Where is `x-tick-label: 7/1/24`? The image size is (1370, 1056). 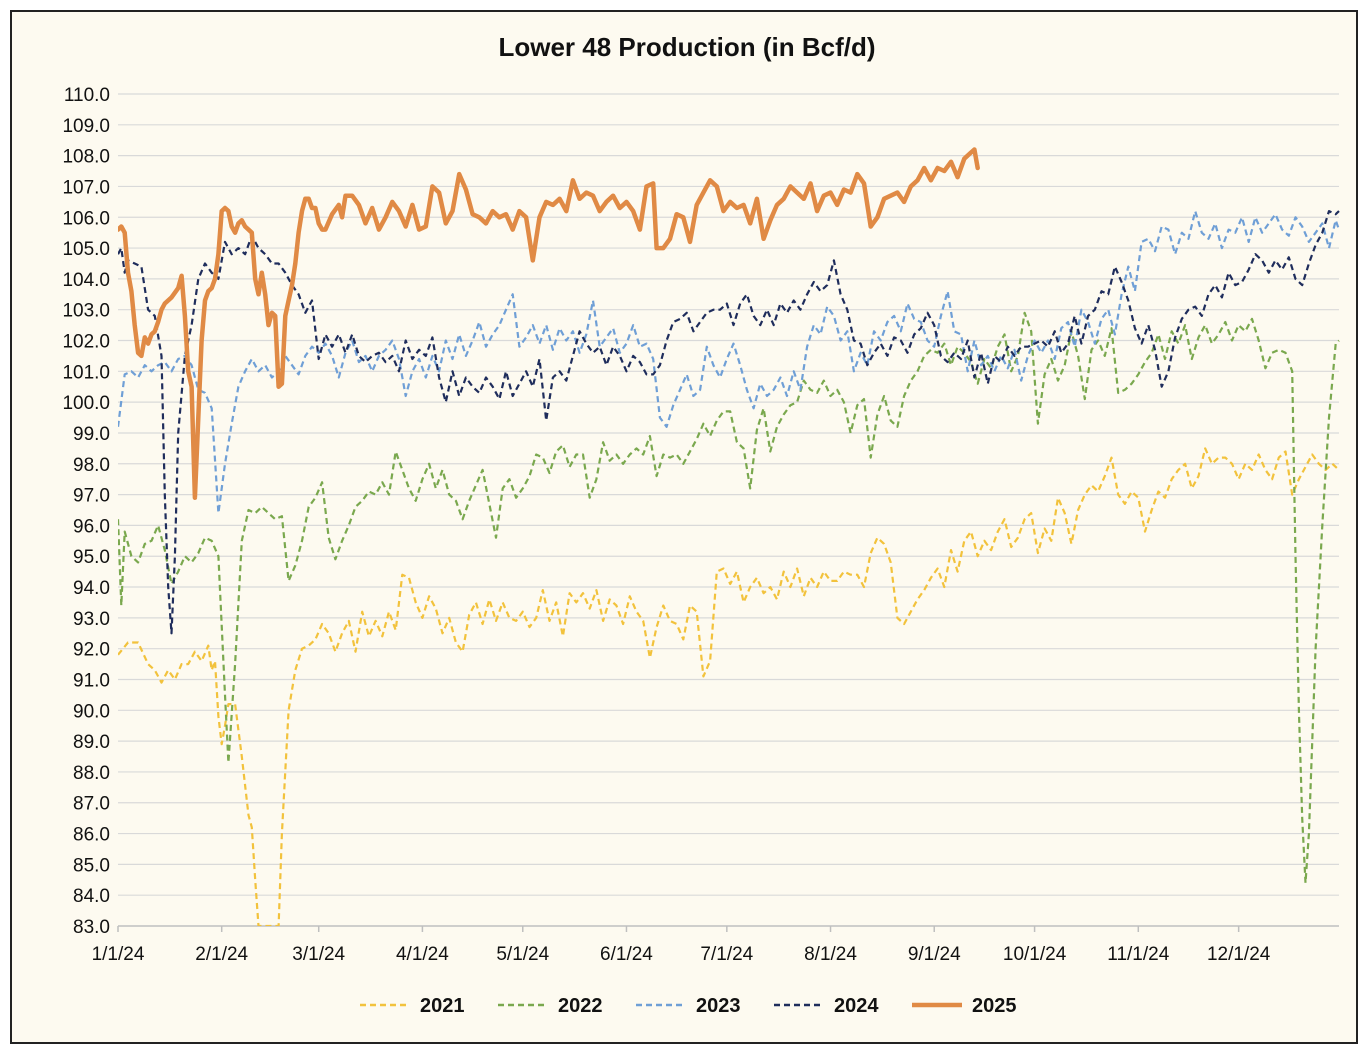 x-tick-label: 7/1/24 is located at coordinates (726, 954).